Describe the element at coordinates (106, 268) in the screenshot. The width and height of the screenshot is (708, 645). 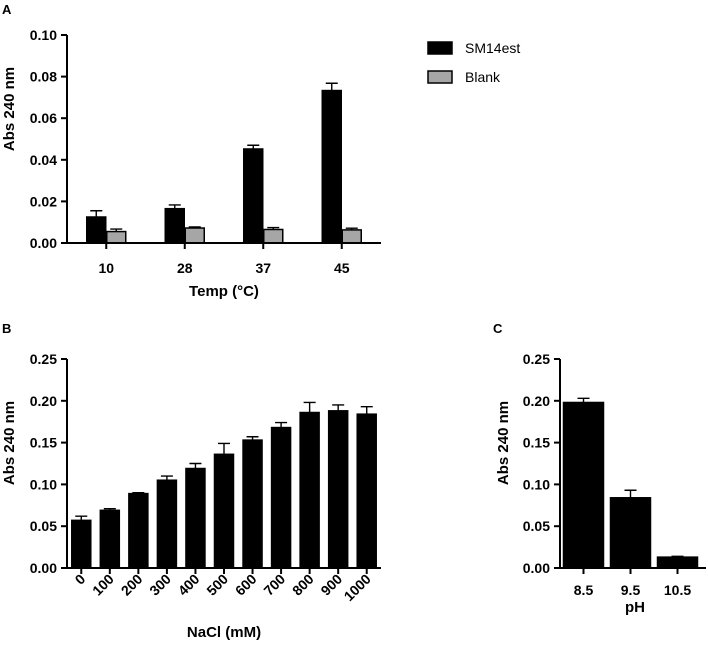
I see `panel-a-x-tick-label: 10` at that location.